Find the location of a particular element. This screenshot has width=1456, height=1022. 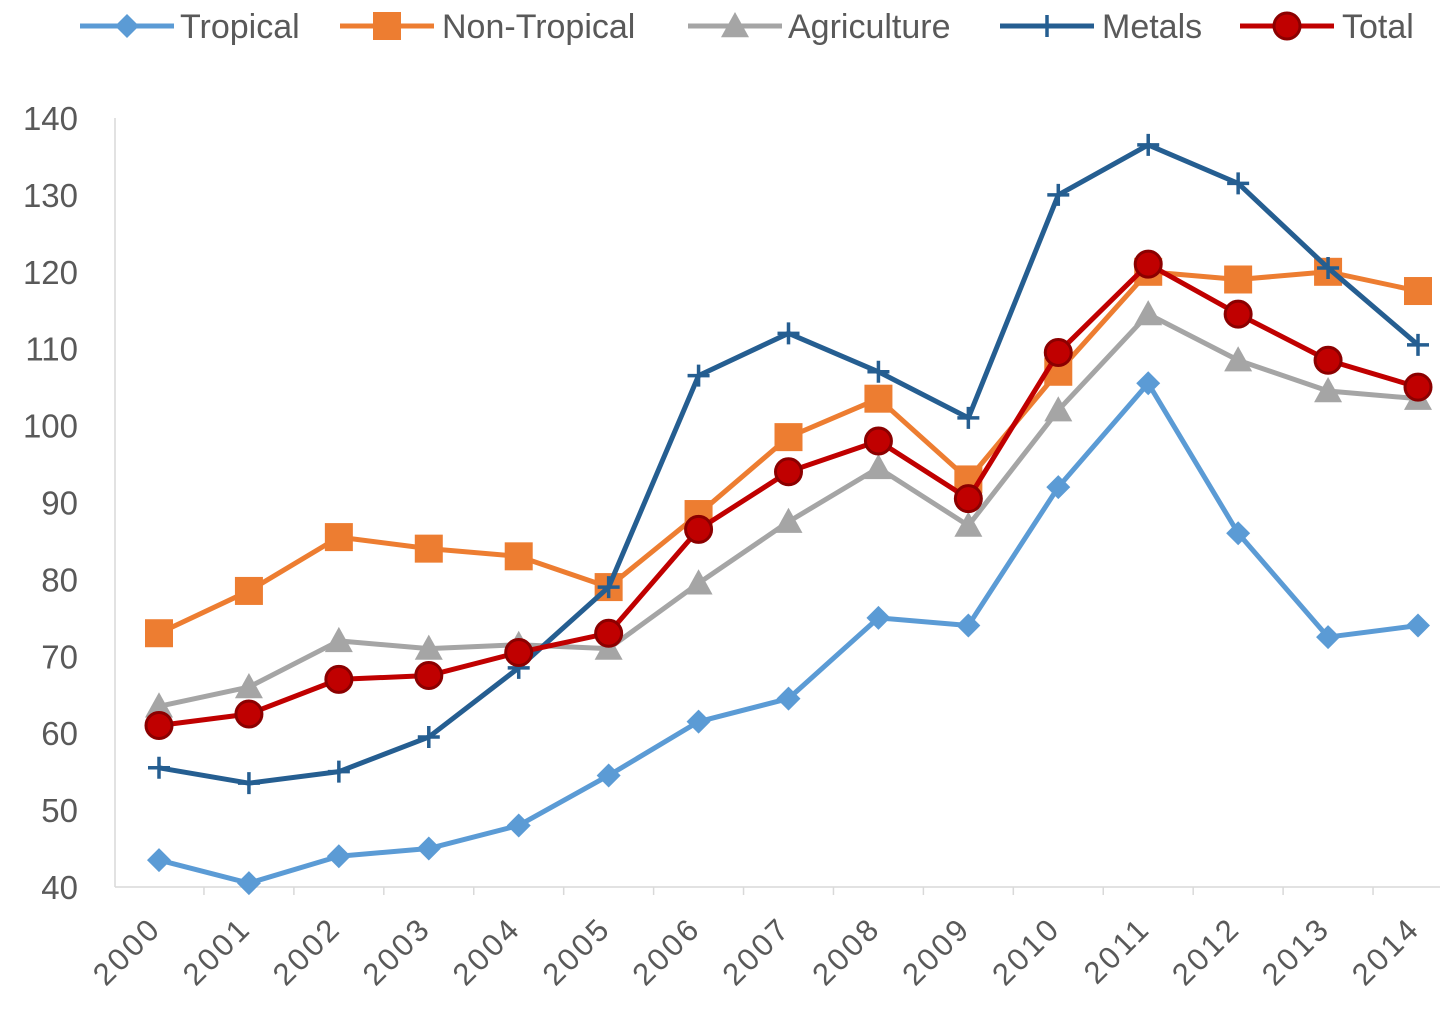

x-tick-label: 2013 is located at coordinates (1296, 951).